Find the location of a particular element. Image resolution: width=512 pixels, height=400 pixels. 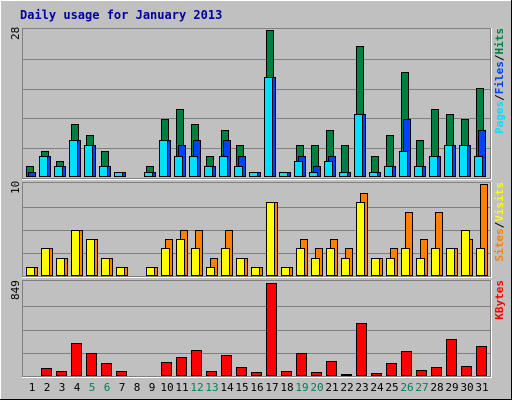

x-axis-day-label: 29 is located at coordinates (451, 387).